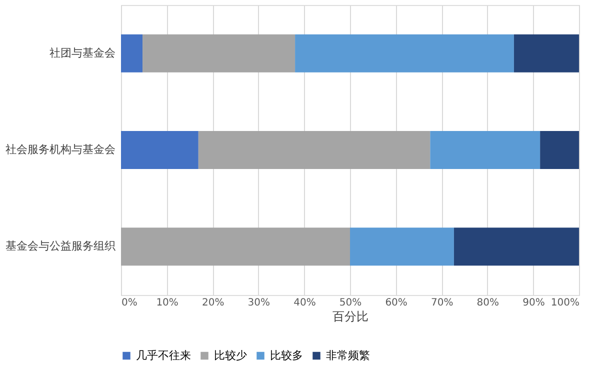 The height and width of the screenshot is (383, 616). I want to click on legend-label: 几乎不往来, so click(163, 355).